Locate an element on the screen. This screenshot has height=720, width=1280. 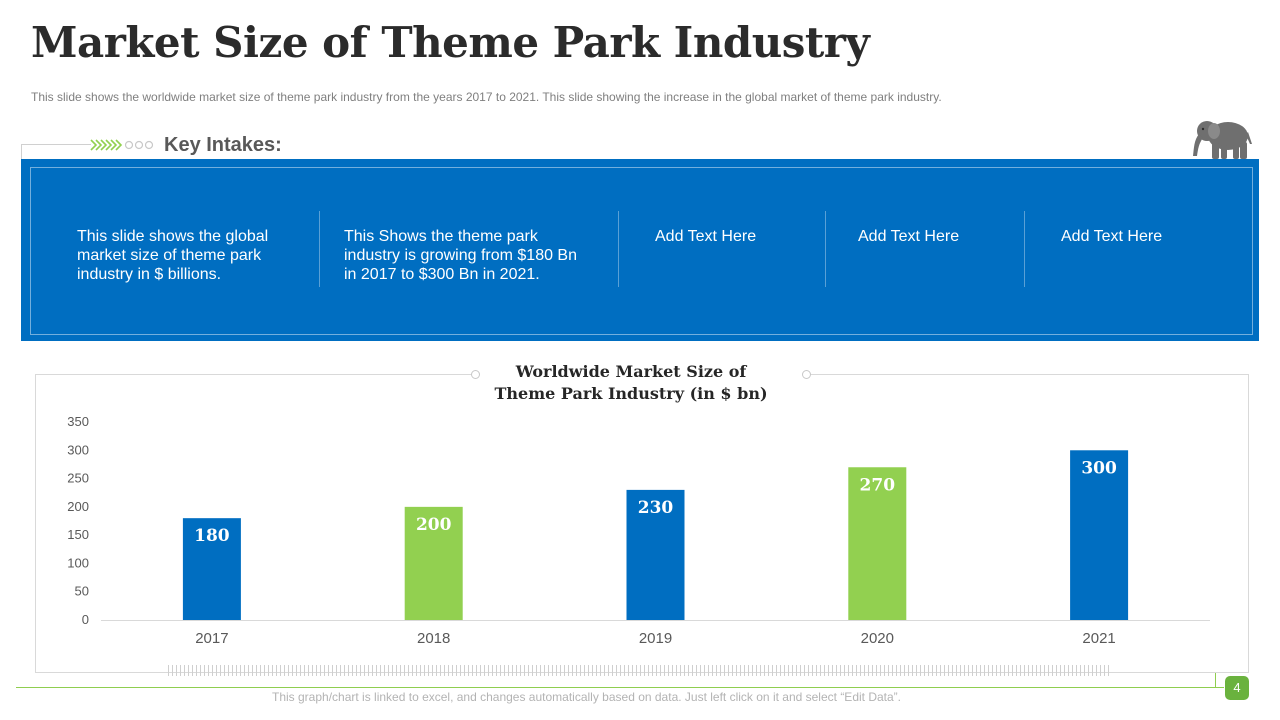
key-intakes-connector-horizontal is located at coordinates (56, 144).